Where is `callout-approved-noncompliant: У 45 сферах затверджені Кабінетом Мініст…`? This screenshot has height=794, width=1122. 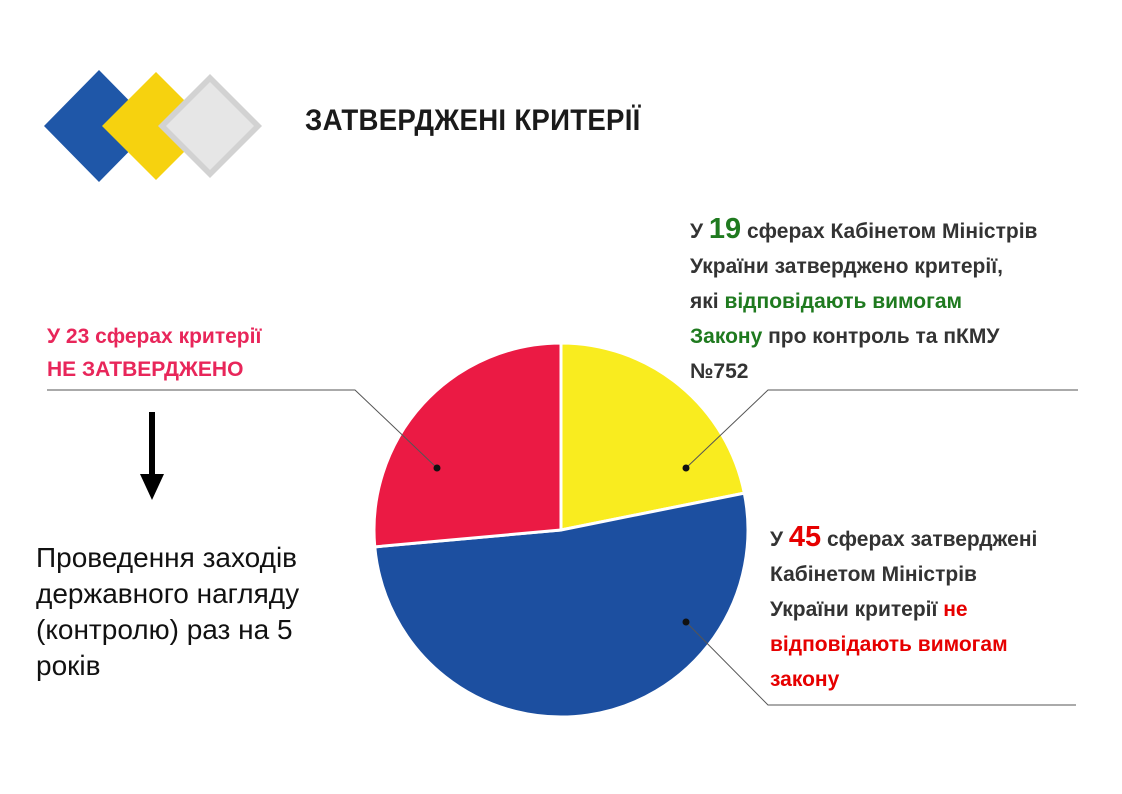
callout-approved-noncompliant: У 45 сферах затверджені Кабінетом Мініст… is located at coordinates (904, 606).